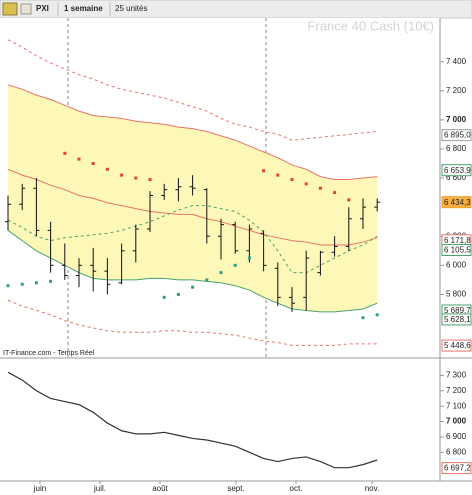 This screenshot has width=472, height=495. I want to click on x-tick-label: sept., so click(235, 488).